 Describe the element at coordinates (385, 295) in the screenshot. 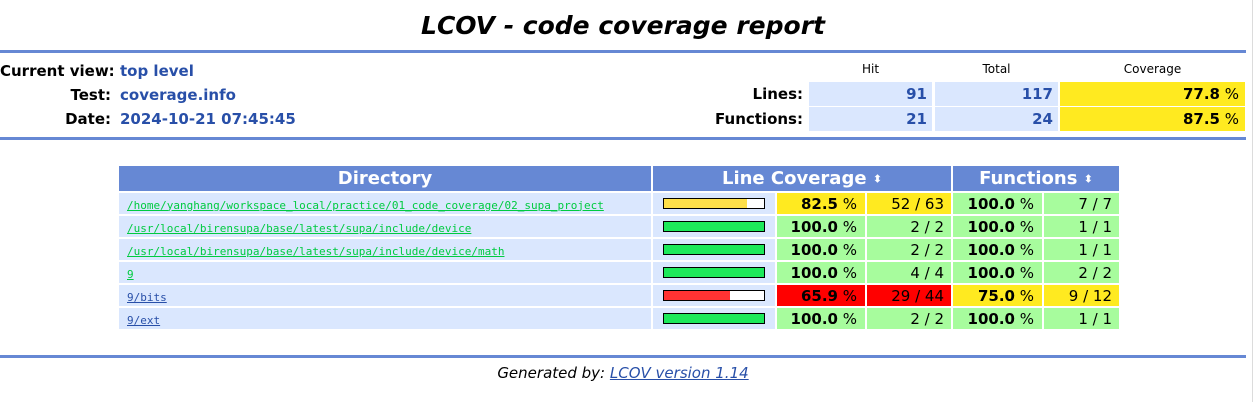

I see `directory-cell: 9/bits` at that location.